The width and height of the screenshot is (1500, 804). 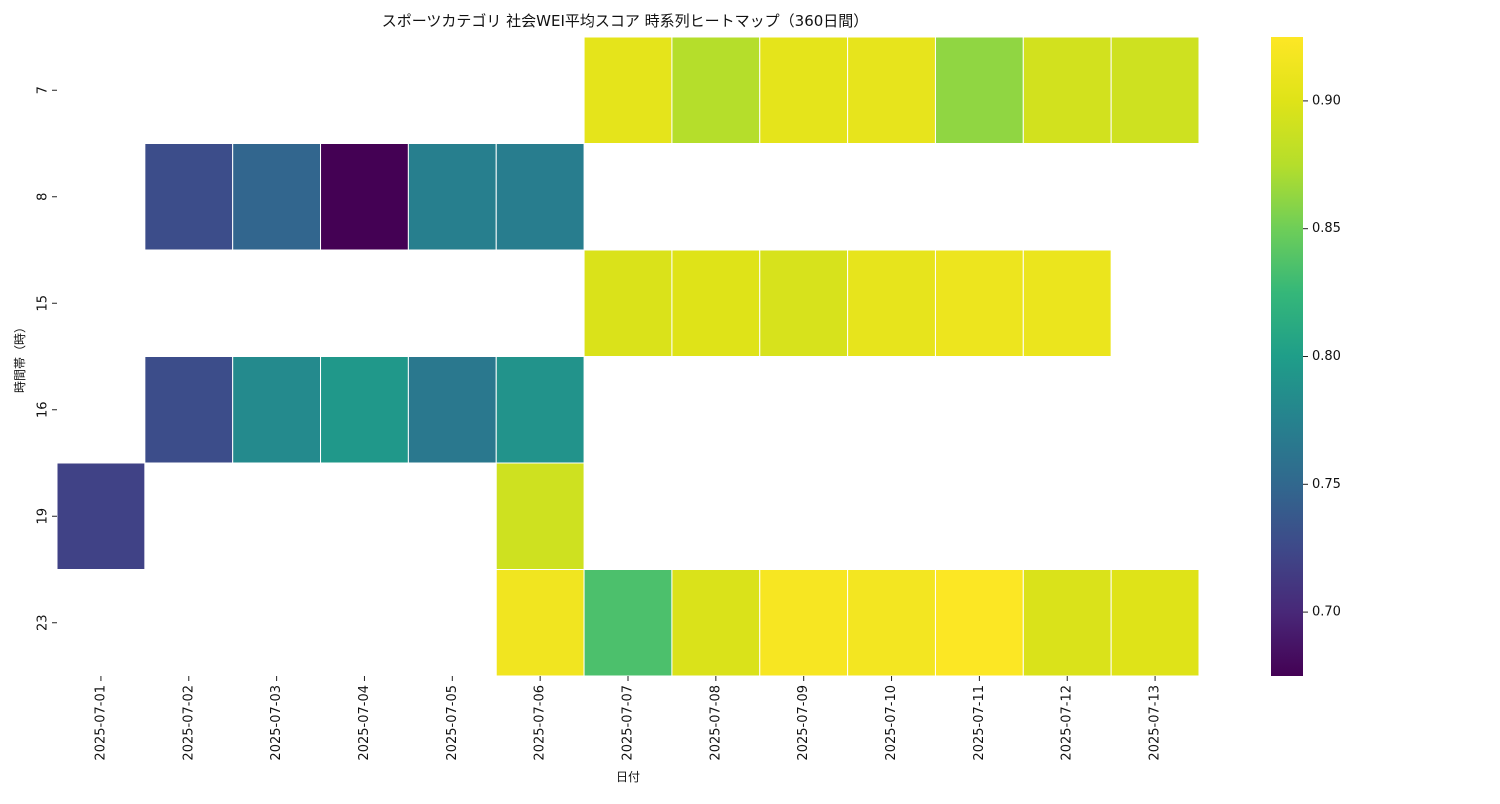 I want to click on colorbar-tick-label: 0.85, so click(x=1326, y=228).